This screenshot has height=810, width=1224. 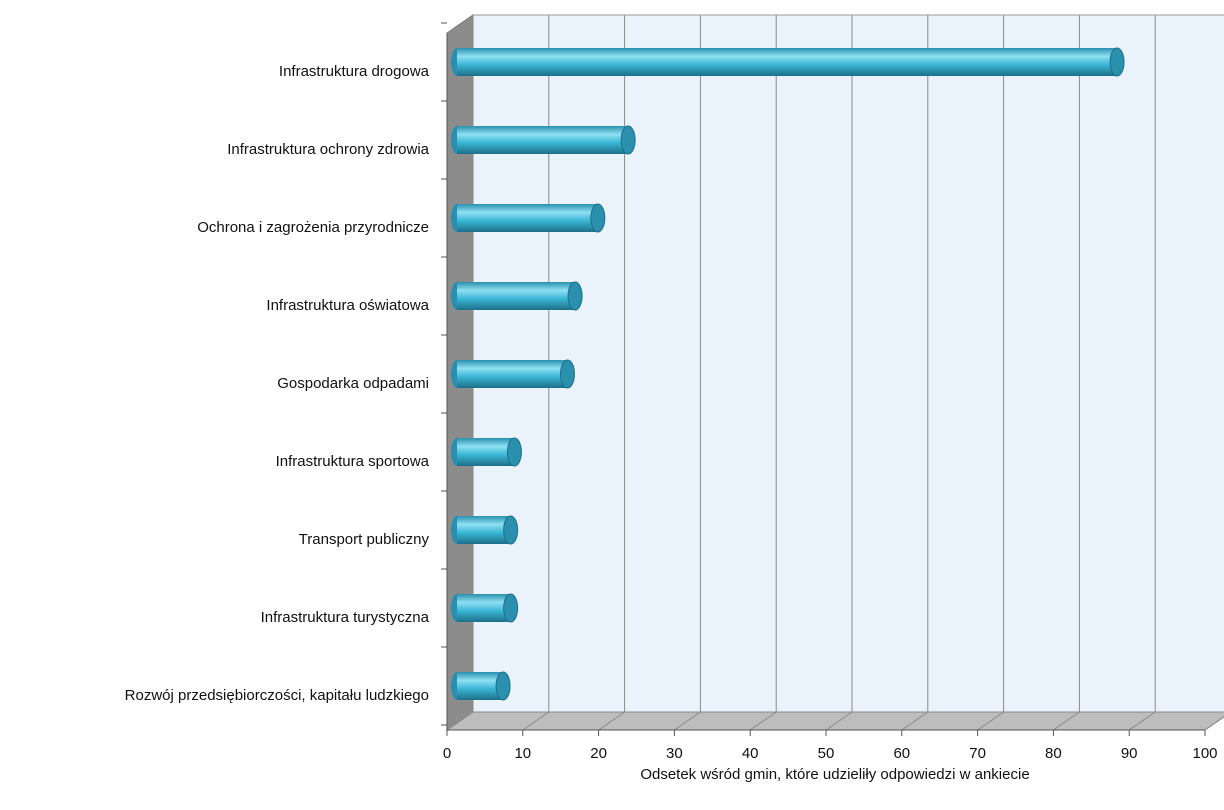 I want to click on floor, so click(x=834, y=721).